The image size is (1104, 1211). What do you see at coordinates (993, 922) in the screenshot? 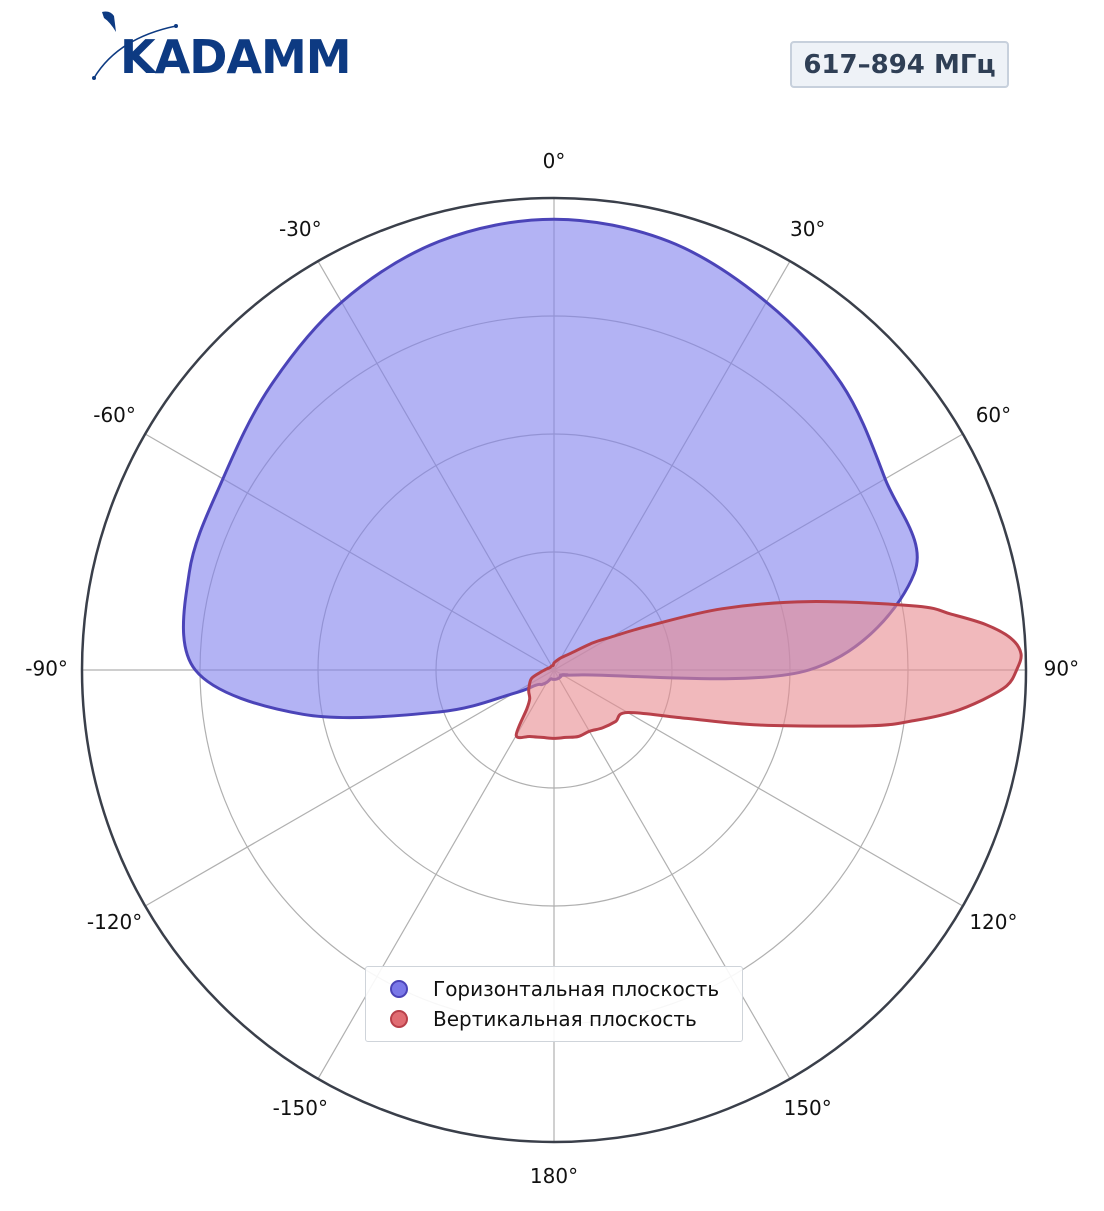
I see `angle-tick-label: 120°` at bounding box center [993, 922].